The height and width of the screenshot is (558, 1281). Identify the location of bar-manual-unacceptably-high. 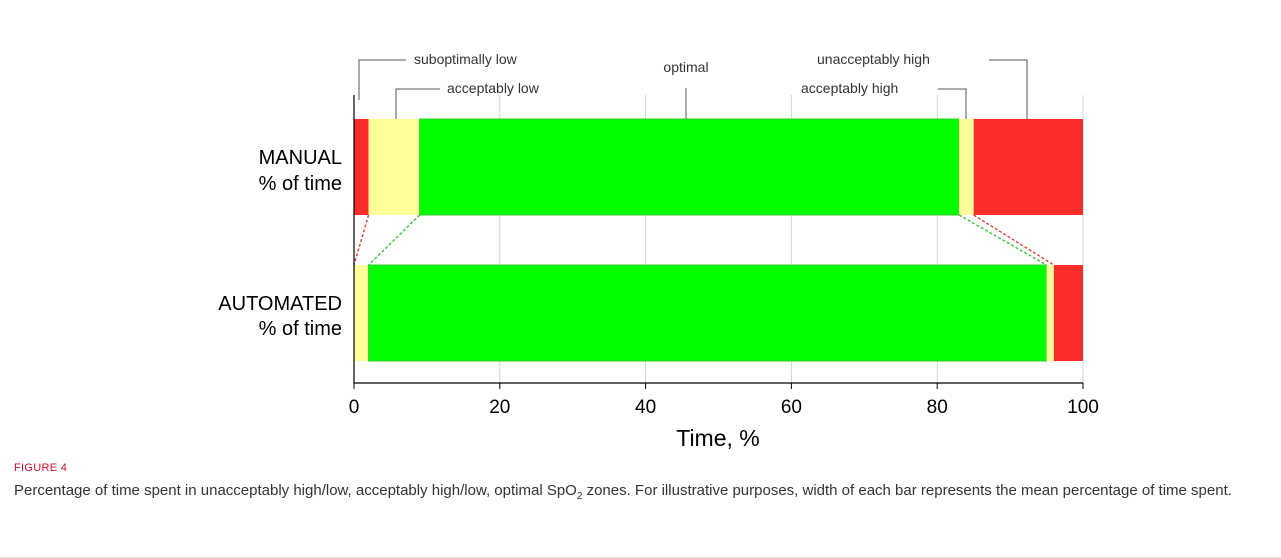
(1028, 167).